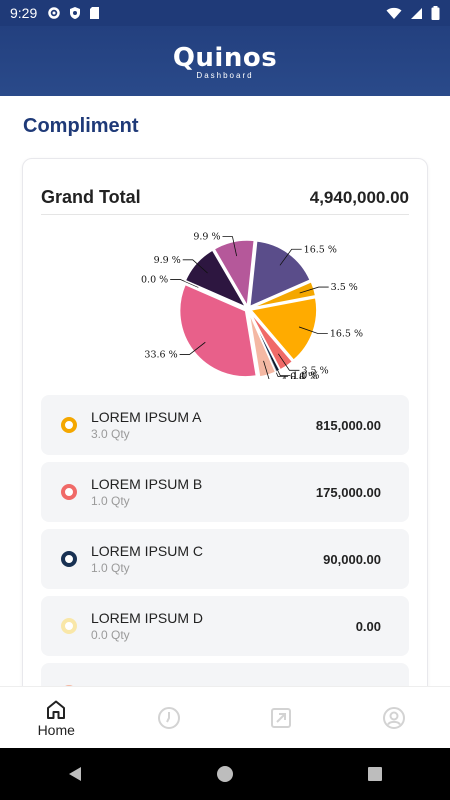 The height and width of the screenshot is (800, 450). I want to click on profile-icon, so click(393, 717).